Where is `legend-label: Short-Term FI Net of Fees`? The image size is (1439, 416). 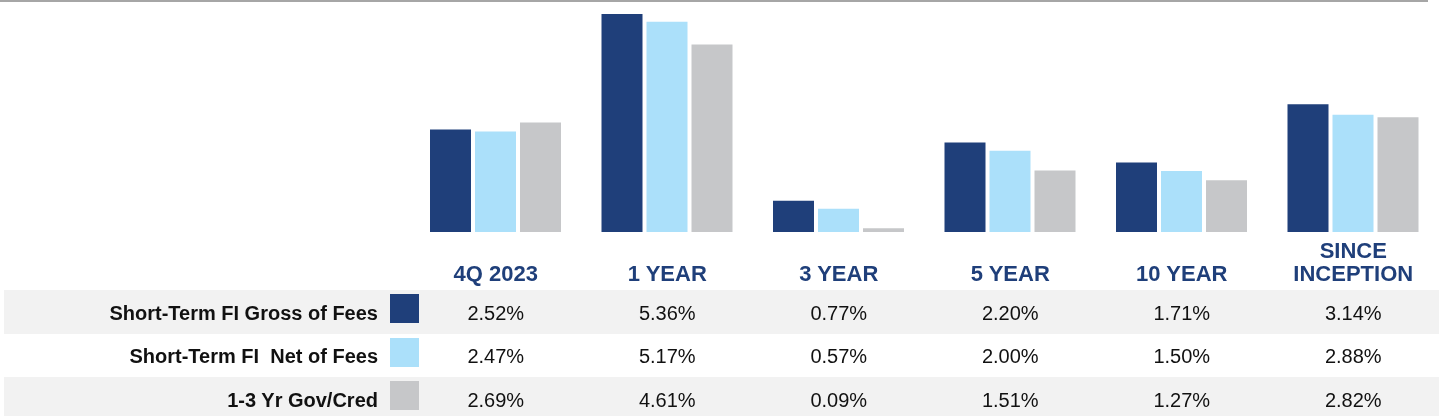
legend-label: Short-Term FI Net of Fees is located at coordinates (253, 356).